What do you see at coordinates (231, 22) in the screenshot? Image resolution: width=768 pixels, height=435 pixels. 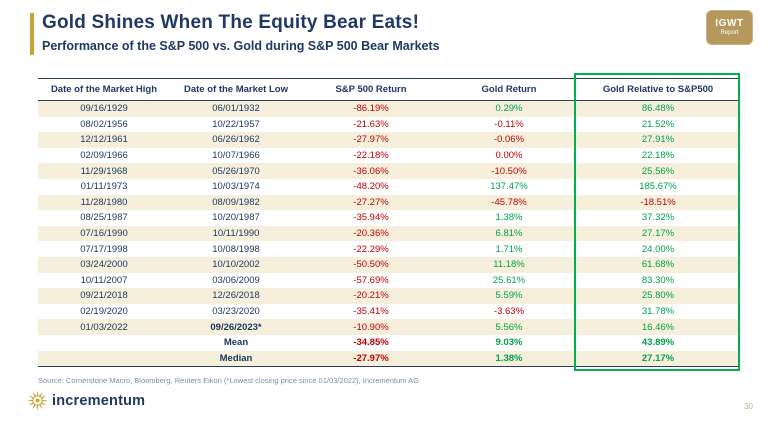 I see `page-title: Gold Shines When The Equity Bear Eats!` at bounding box center [231, 22].